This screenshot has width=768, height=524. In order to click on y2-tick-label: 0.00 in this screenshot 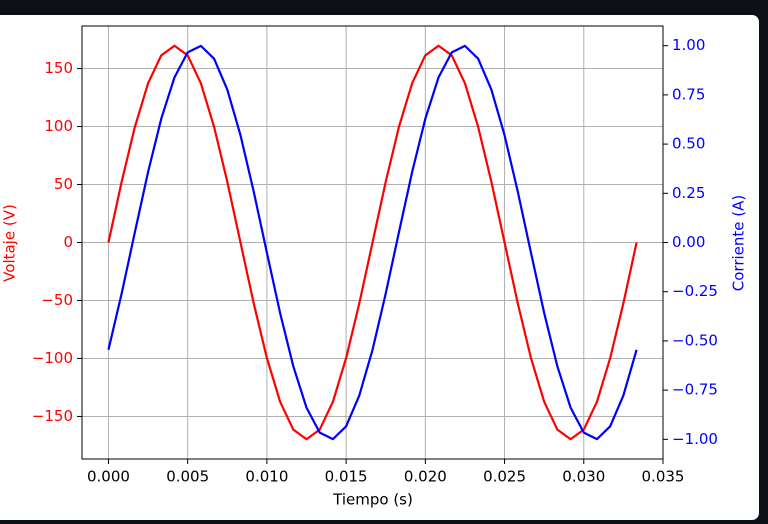, I will do `click(688, 242)`.